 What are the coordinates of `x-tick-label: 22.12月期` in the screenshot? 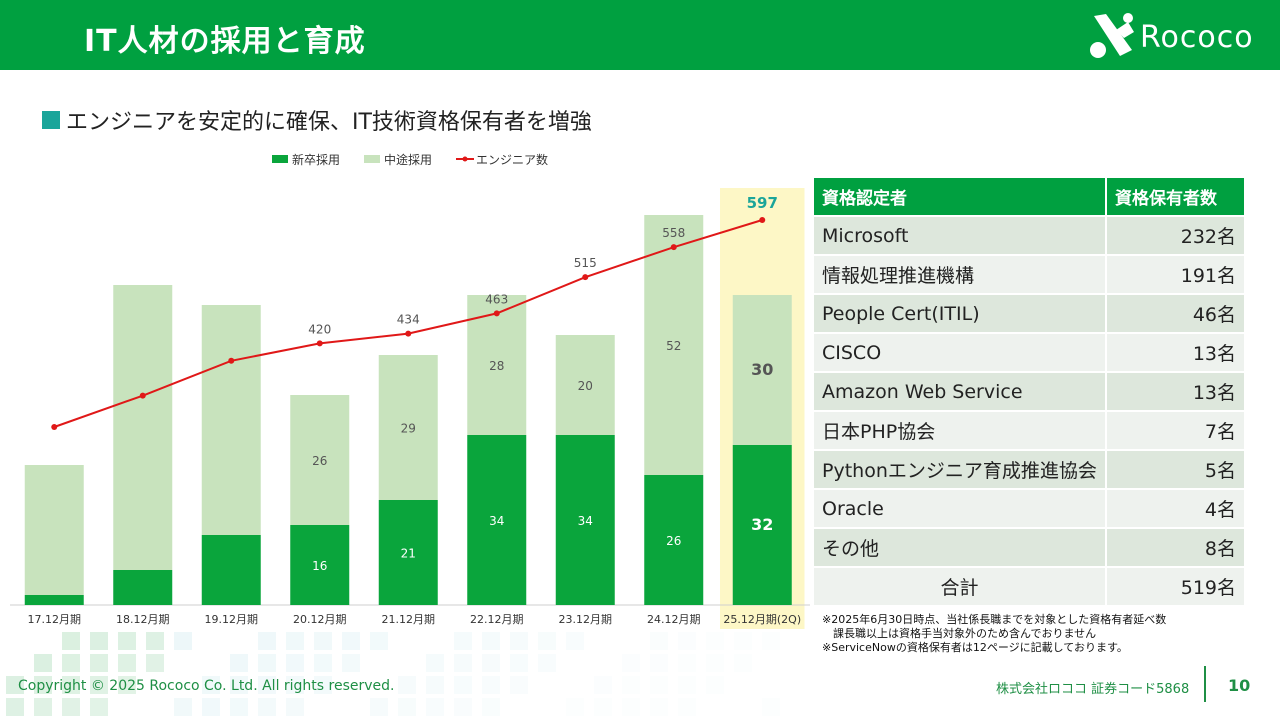 It's located at (497, 619).